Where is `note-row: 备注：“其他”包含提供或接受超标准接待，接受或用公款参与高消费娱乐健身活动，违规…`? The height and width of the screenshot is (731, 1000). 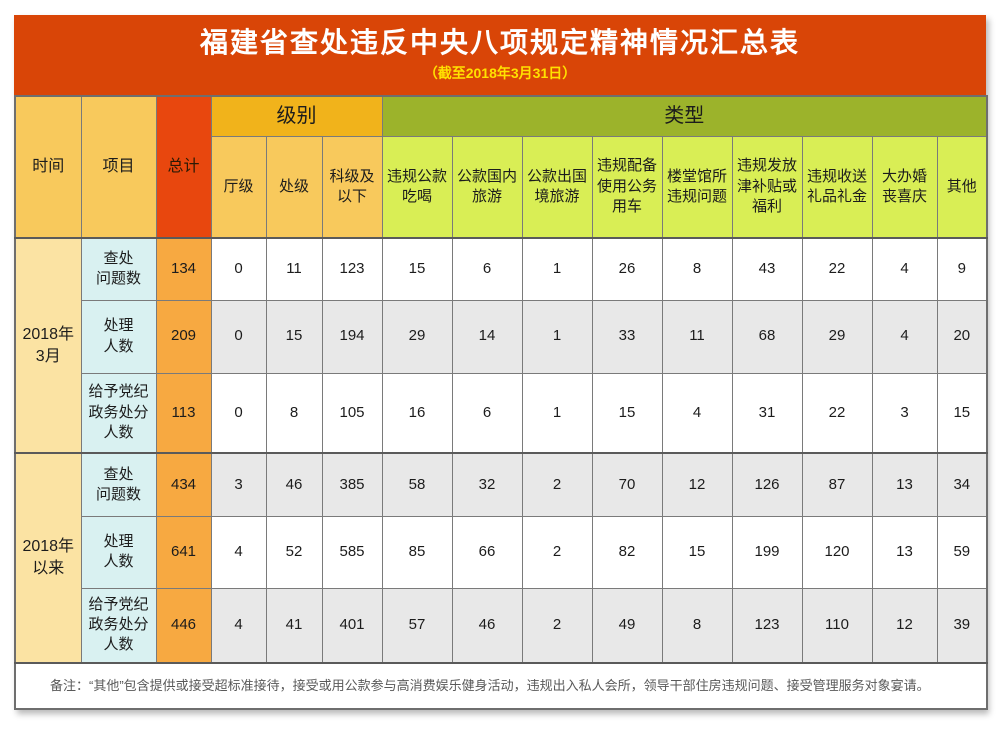 note-row: 备注：“其他”包含提供或接受超标准接待，接受或用公款参与高消费娱乐健身活动，违规… is located at coordinates (501, 686).